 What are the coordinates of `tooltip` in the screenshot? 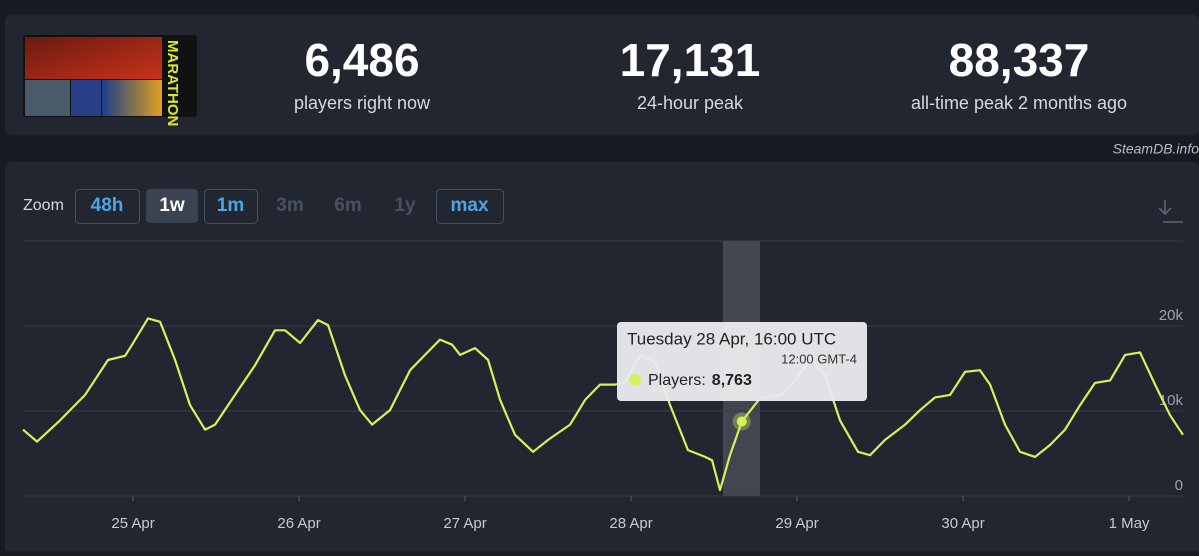 It's located at (742, 361).